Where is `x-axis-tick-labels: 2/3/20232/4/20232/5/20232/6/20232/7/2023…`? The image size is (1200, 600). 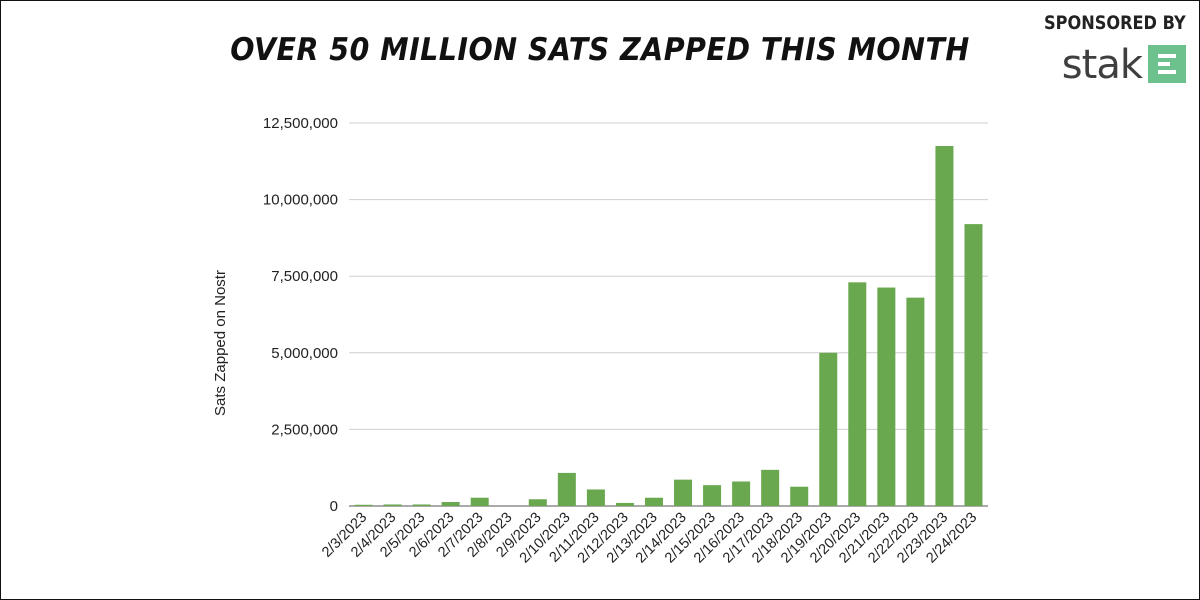 x-axis-tick-labels: 2/3/20232/4/20232/5/20232/6/20232/7/2023… is located at coordinates (649, 538).